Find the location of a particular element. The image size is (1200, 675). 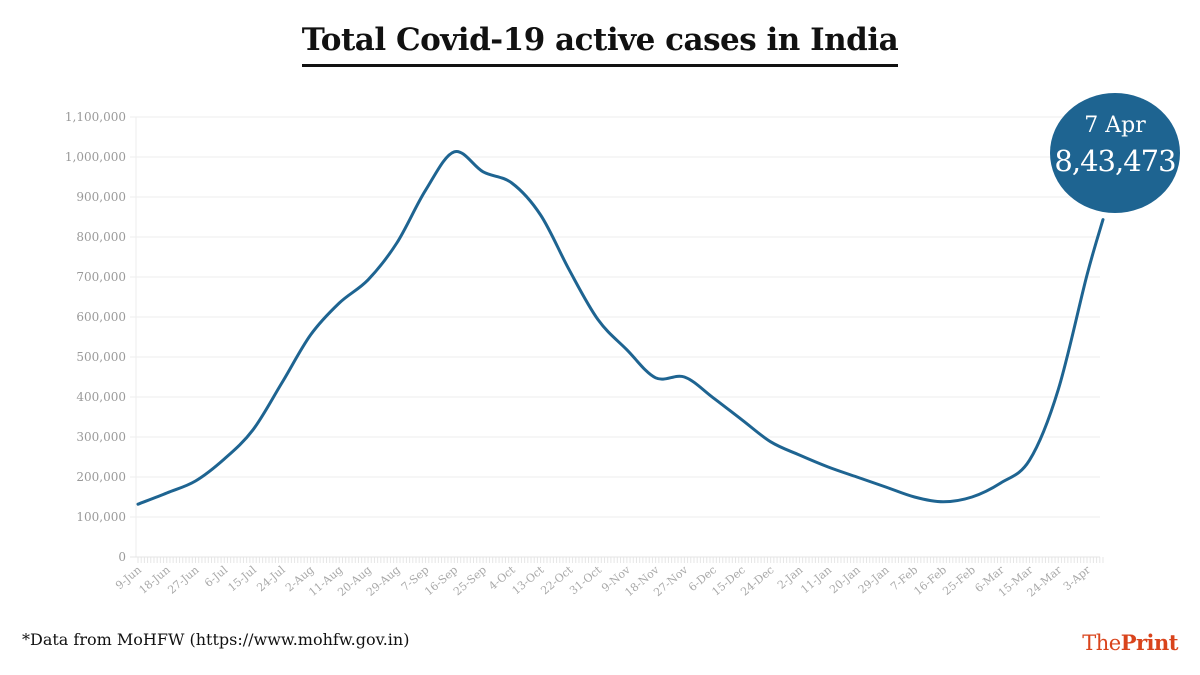

logo-part-print: Print is located at coordinates (1149, 642).